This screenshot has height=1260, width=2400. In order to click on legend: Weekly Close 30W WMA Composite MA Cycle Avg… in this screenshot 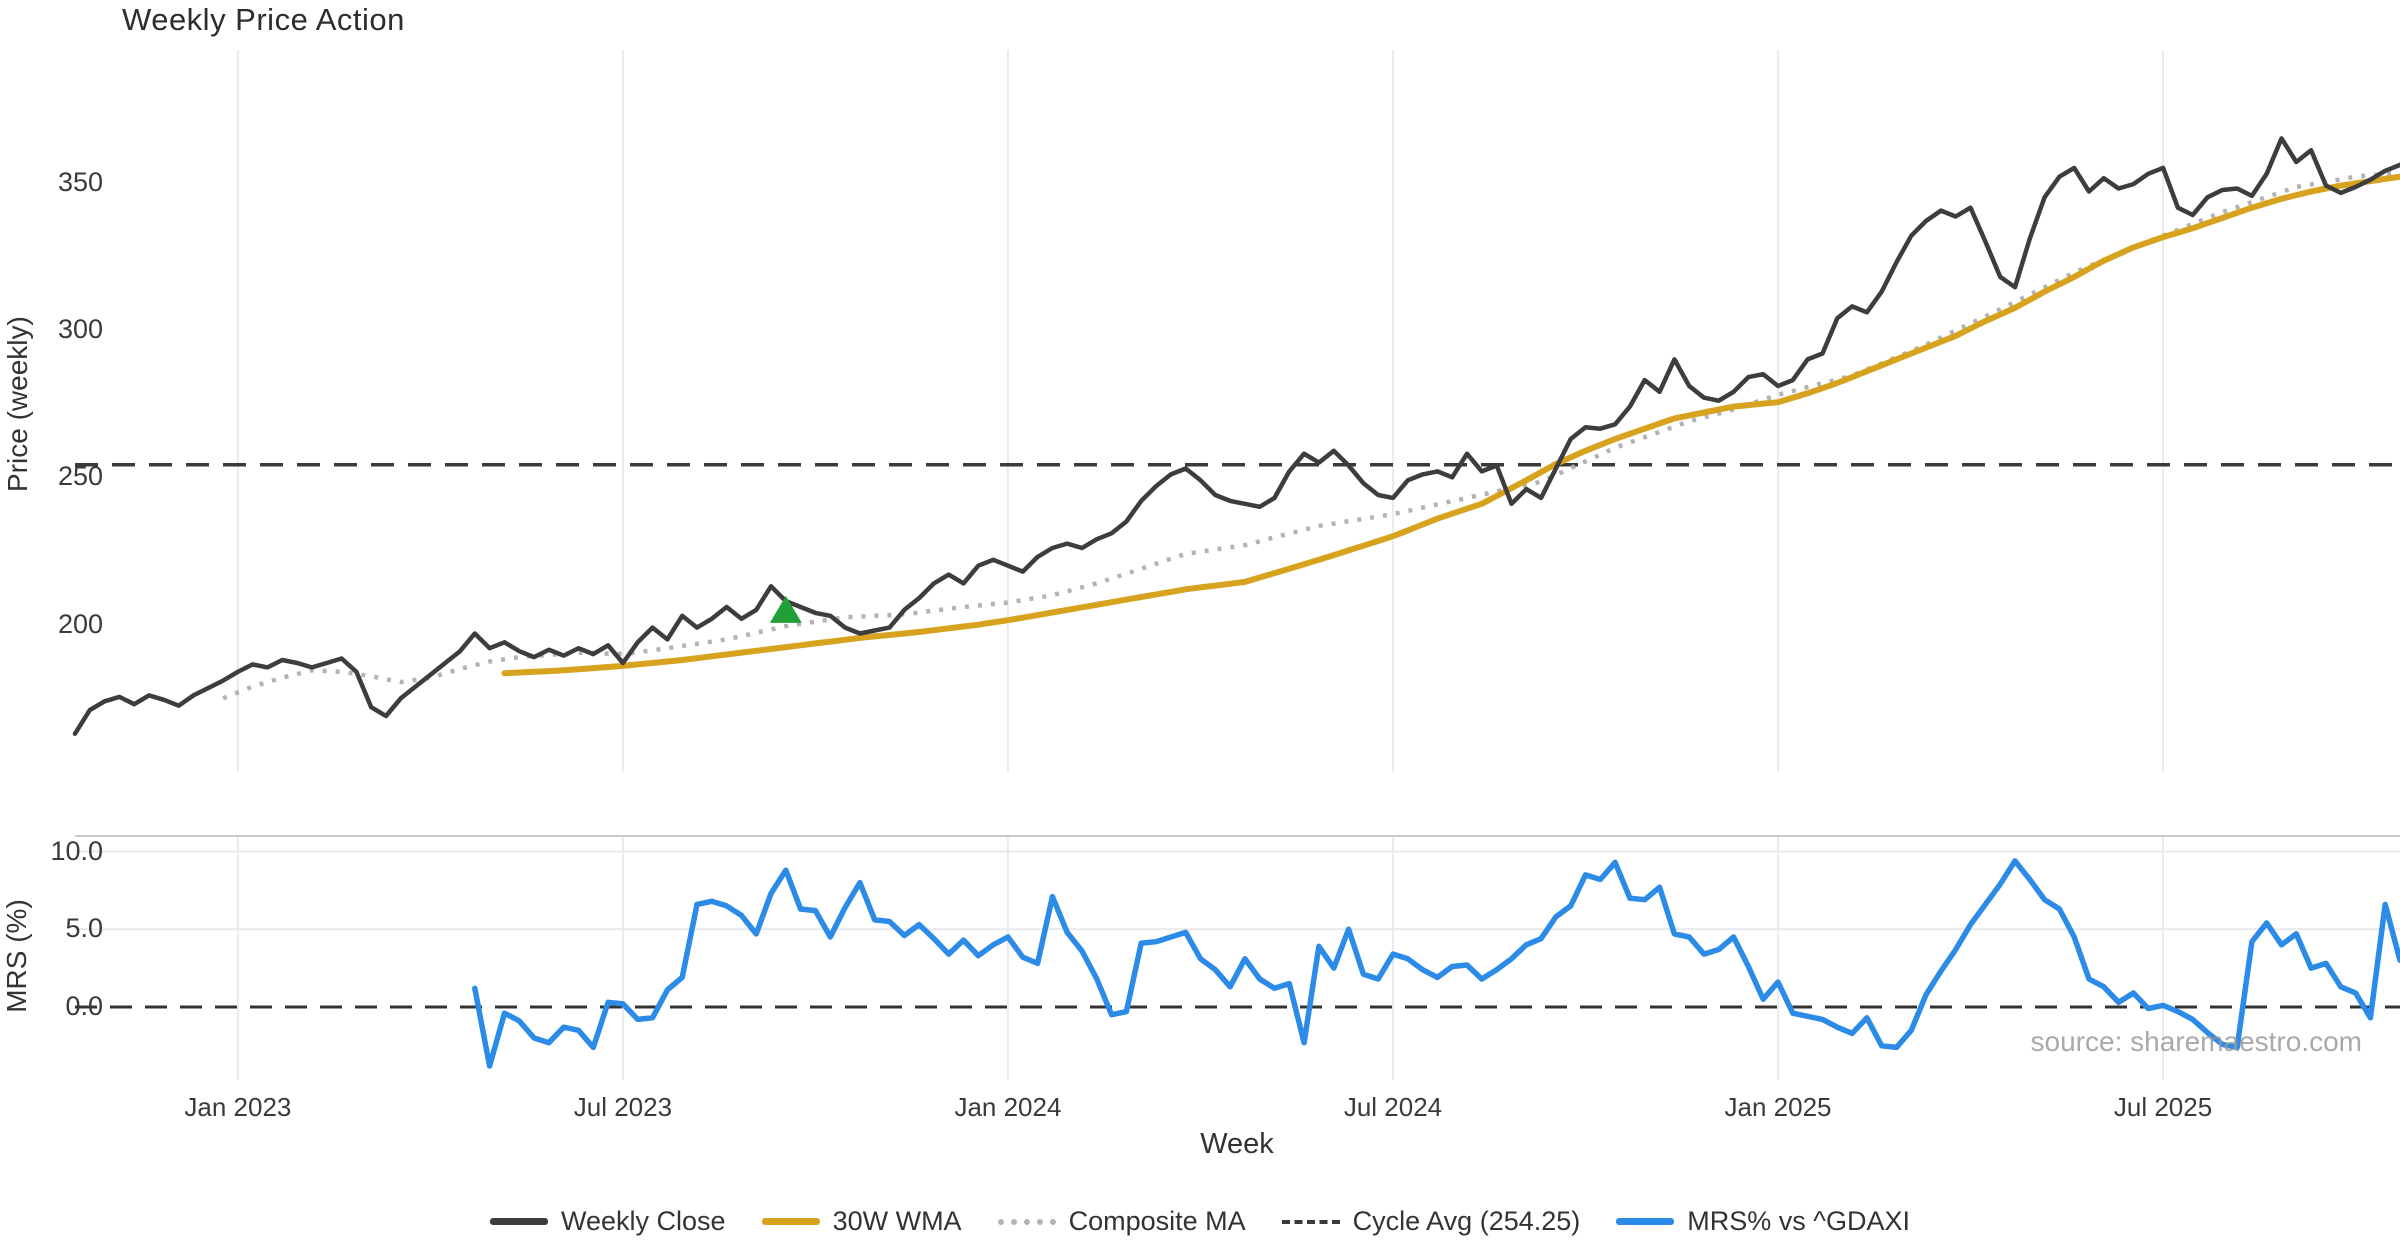, I will do `click(1200, 1221)`.